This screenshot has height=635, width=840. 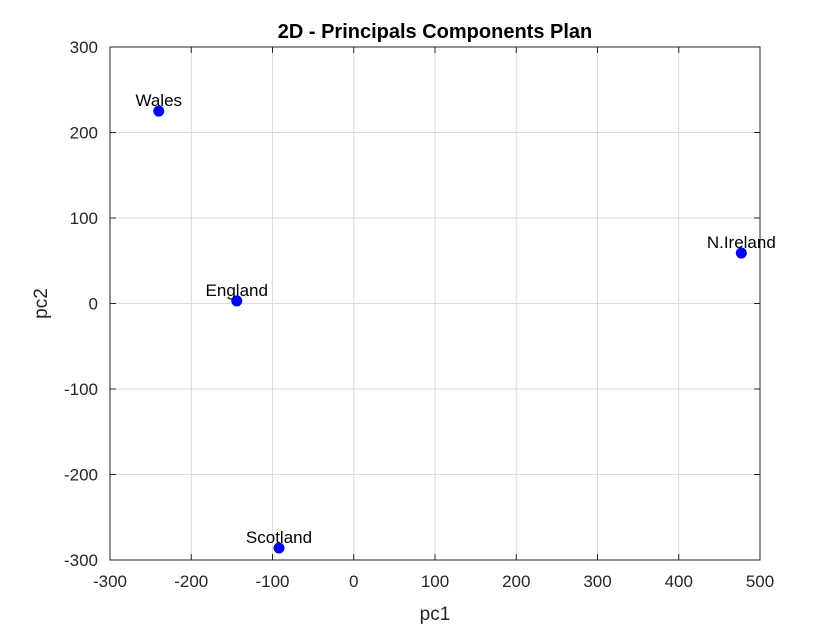 I want to click on y-tick-label: 0, so click(x=93, y=304).